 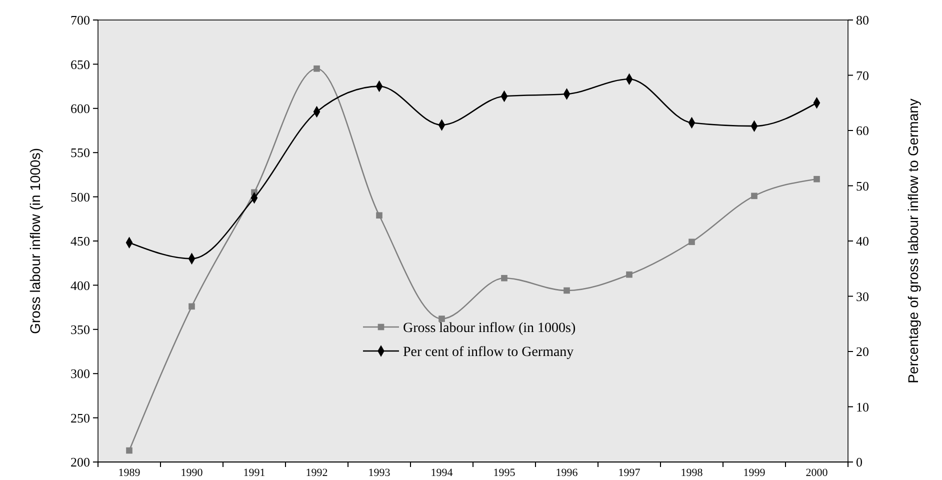 What do you see at coordinates (862, 20) in the screenshot?
I see `y2-tick-label: 80` at bounding box center [862, 20].